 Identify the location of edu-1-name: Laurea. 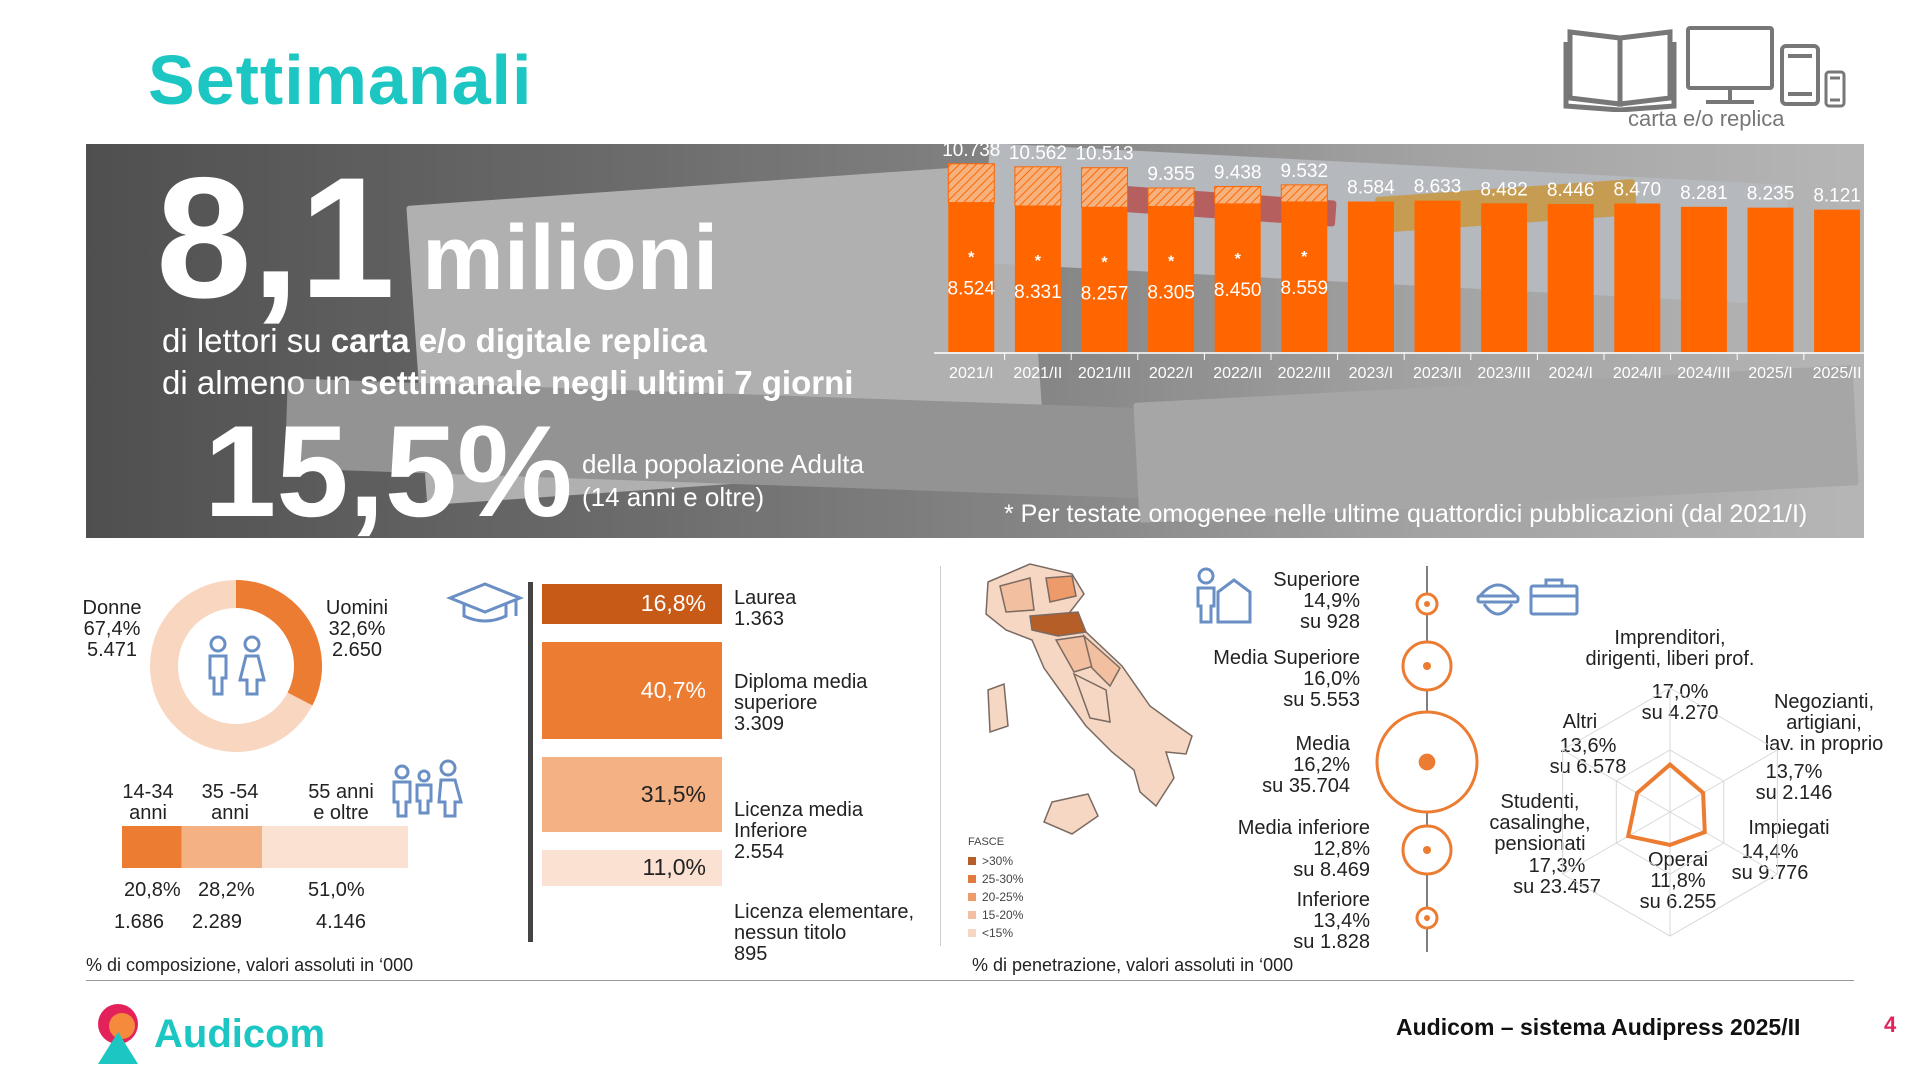
(765, 598).